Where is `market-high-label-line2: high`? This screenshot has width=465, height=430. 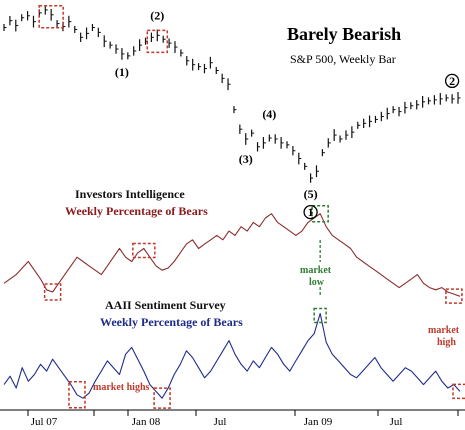
market-high-label-line2: high is located at coordinates (446, 342).